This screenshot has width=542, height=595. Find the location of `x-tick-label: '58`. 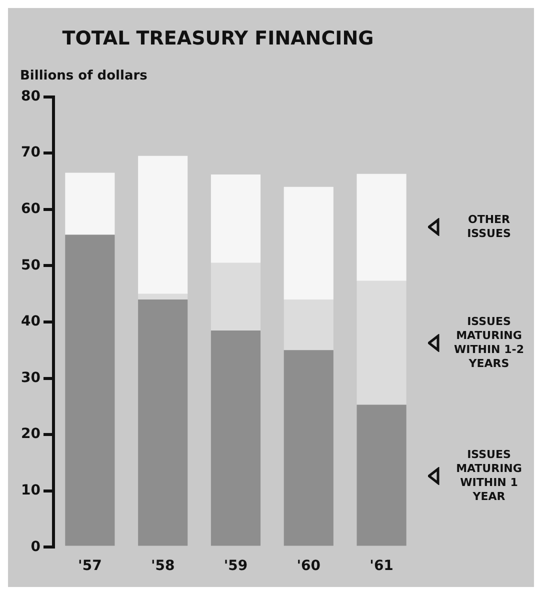

x-tick-label: '58 is located at coordinates (162, 566).